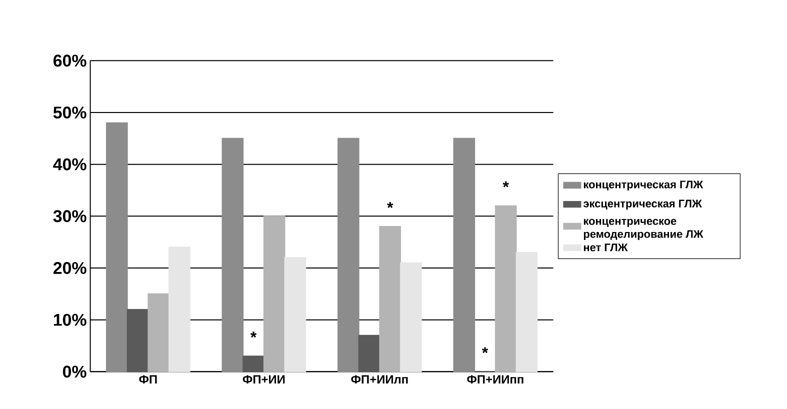 This screenshot has height=409, width=787. Describe the element at coordinates (606, 248) in the screenshot. I see `legend-label: нет ГЛЖ` at that location.